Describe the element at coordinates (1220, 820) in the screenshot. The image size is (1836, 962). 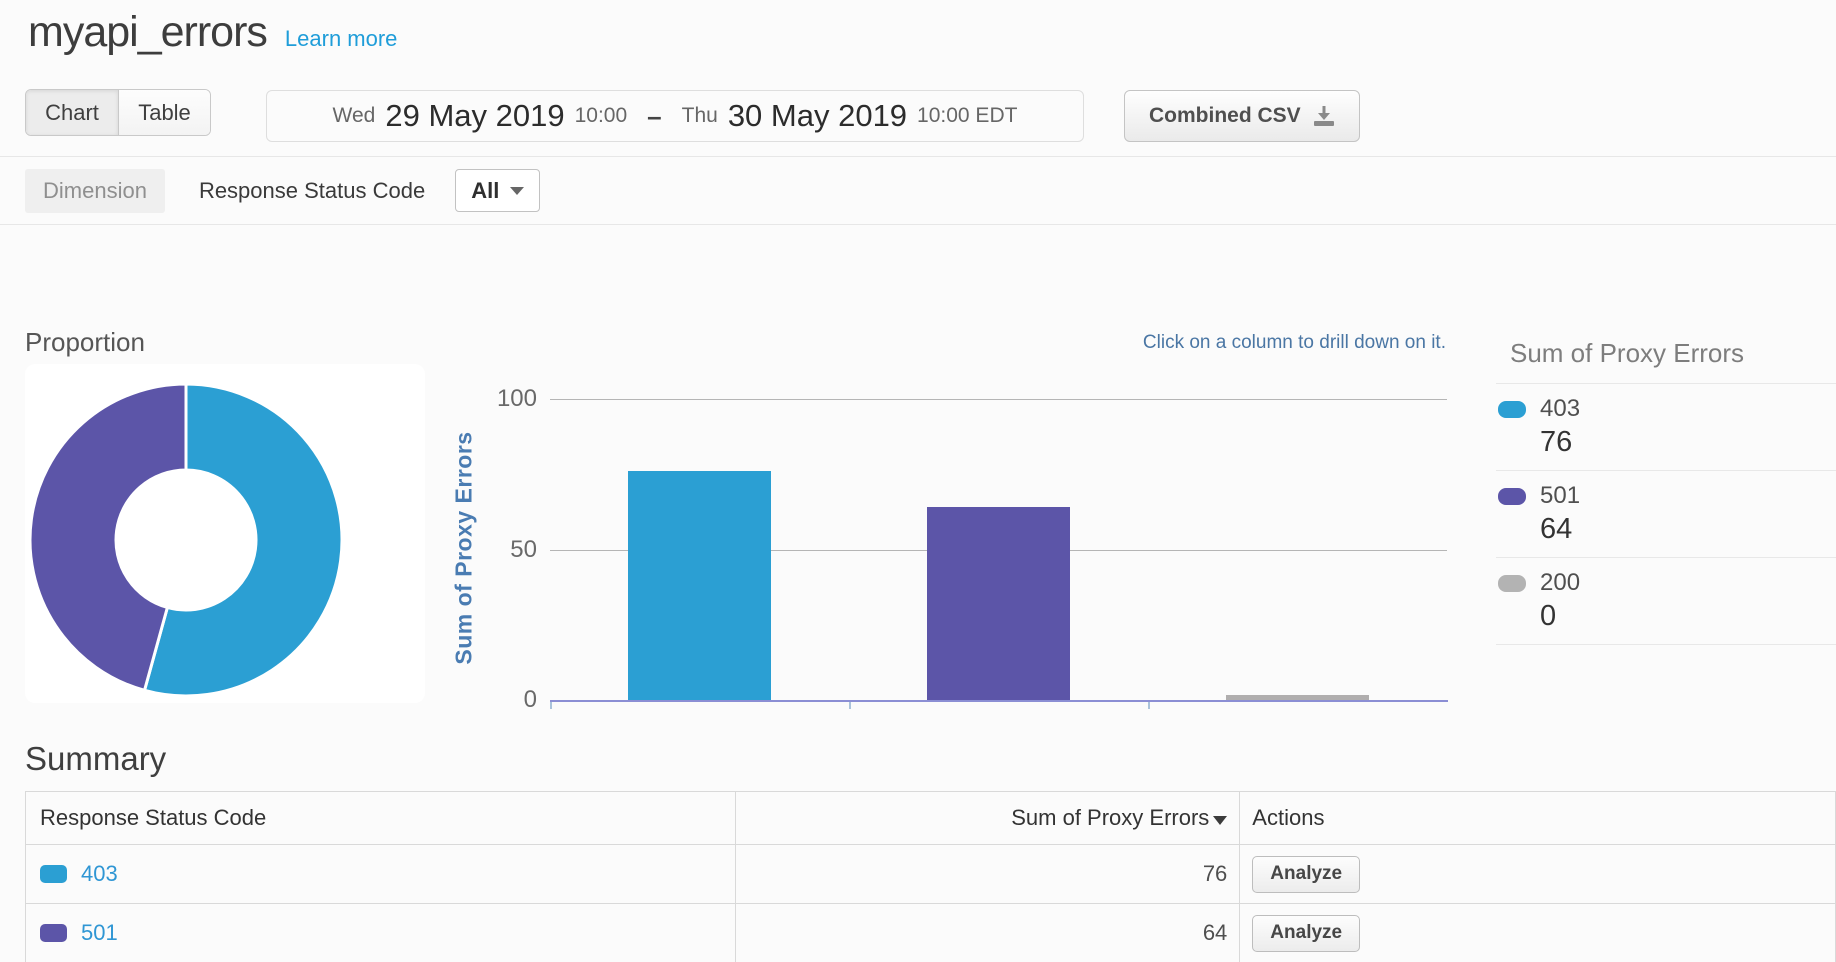
I see `sort-descending-icon` at that location.